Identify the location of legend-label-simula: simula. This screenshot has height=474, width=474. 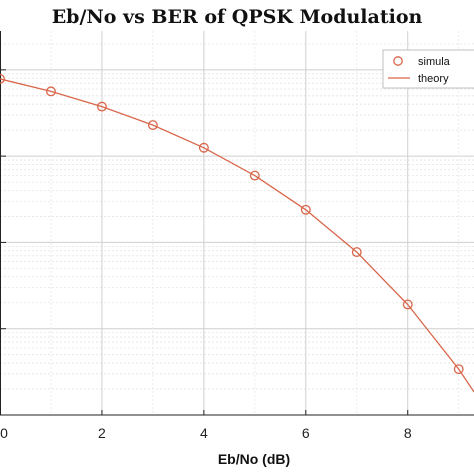
(434, 62).